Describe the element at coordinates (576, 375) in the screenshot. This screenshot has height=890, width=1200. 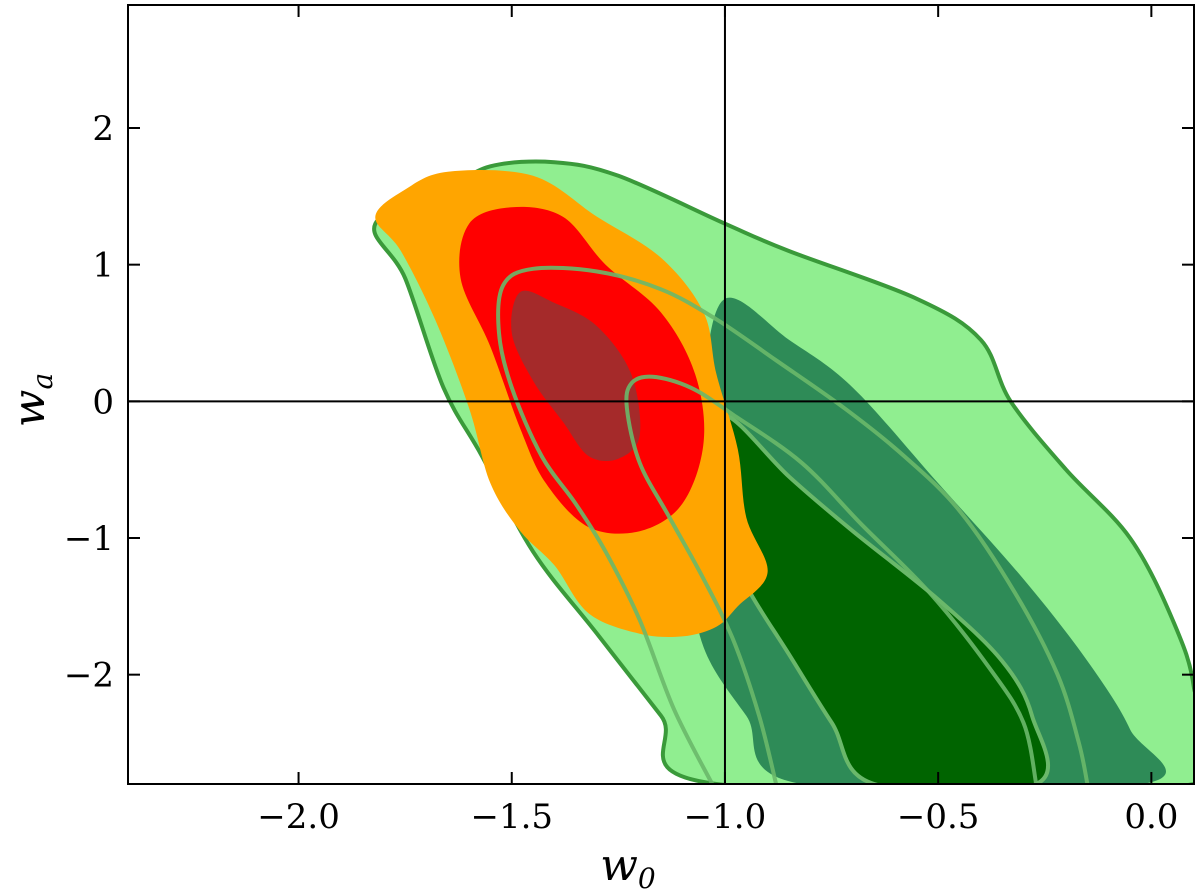
I see `contour-brown` at that location.